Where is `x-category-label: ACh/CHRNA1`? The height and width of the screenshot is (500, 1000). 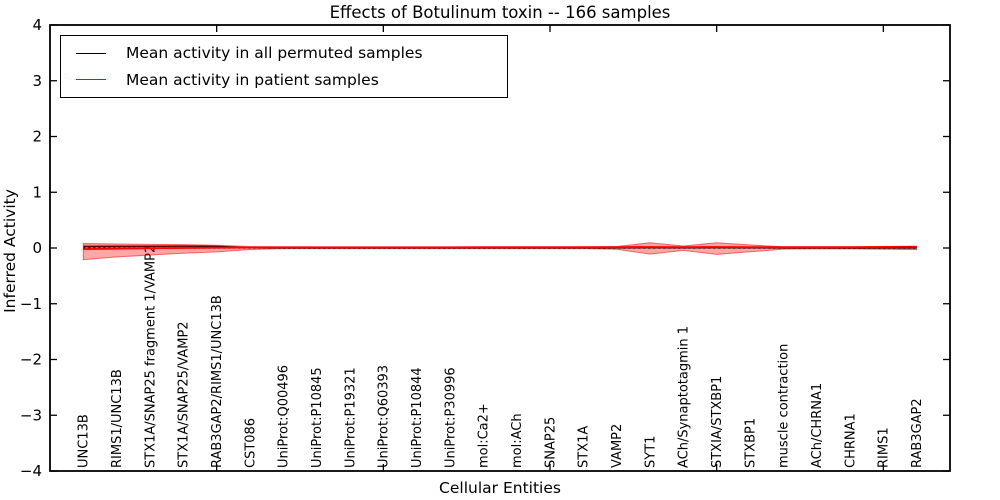 x-category-label: ACh/CHRNA1 is located at coordinates (817, 425).